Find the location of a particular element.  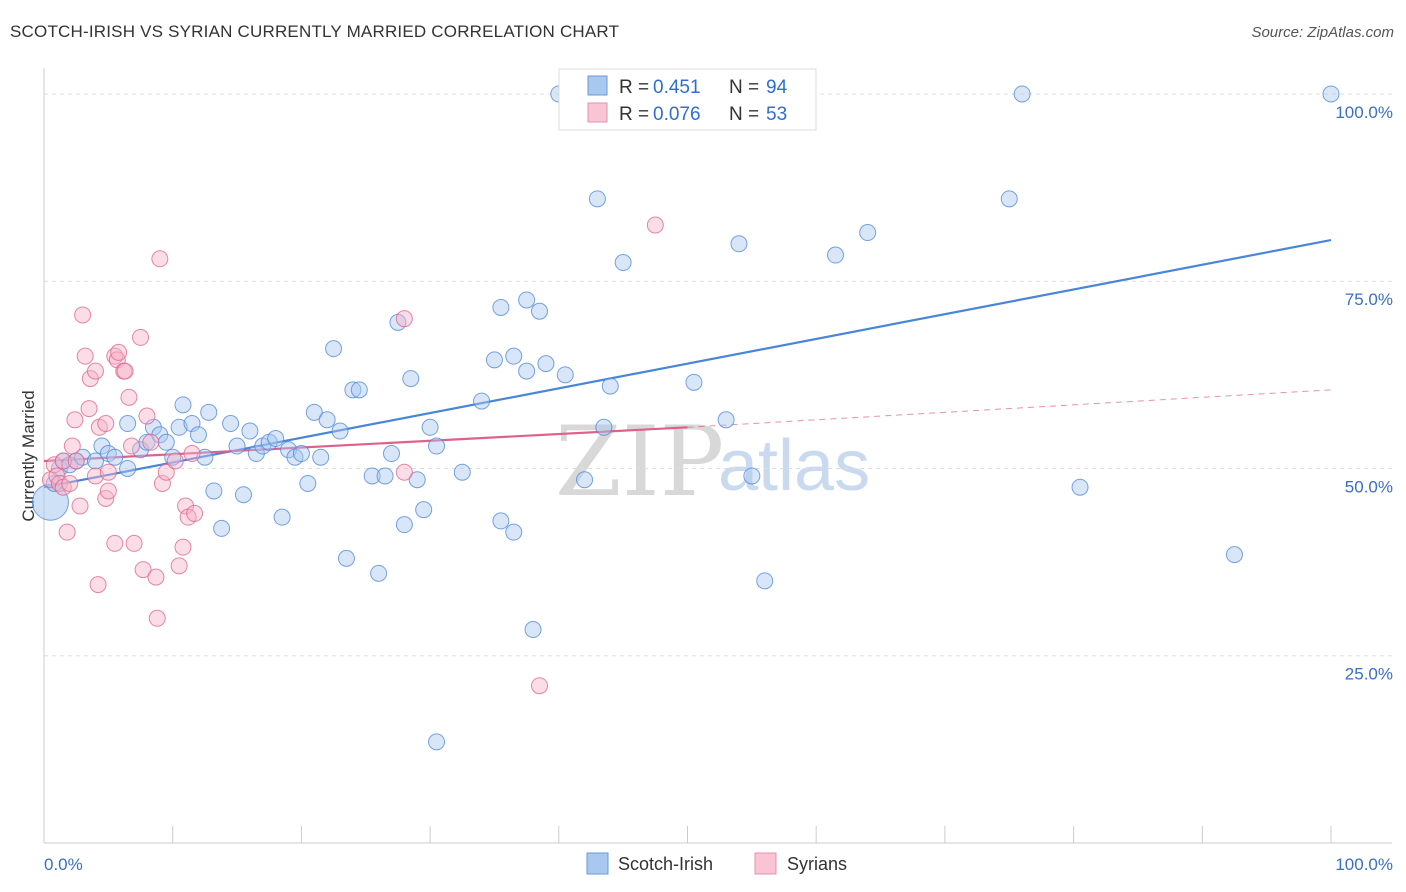

legend-r-value-2: 0.076 is located at coordinates (677, 114).